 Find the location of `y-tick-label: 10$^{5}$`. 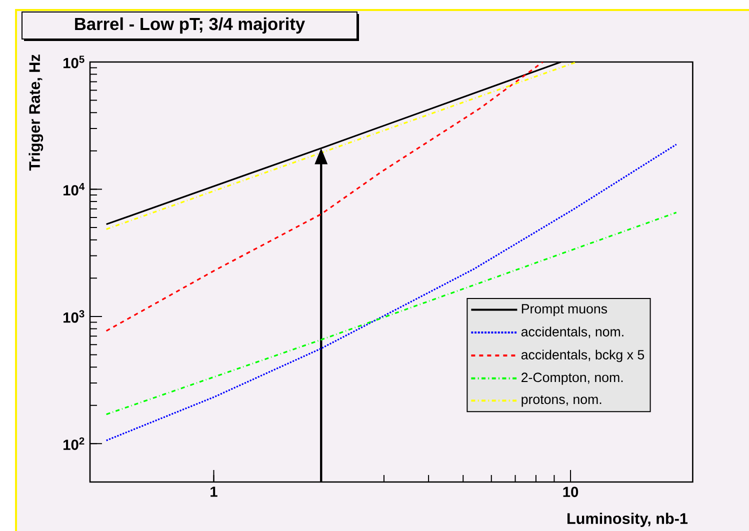

y-tick-label: 10$^{5}$ is located at coordinates (74, 62).